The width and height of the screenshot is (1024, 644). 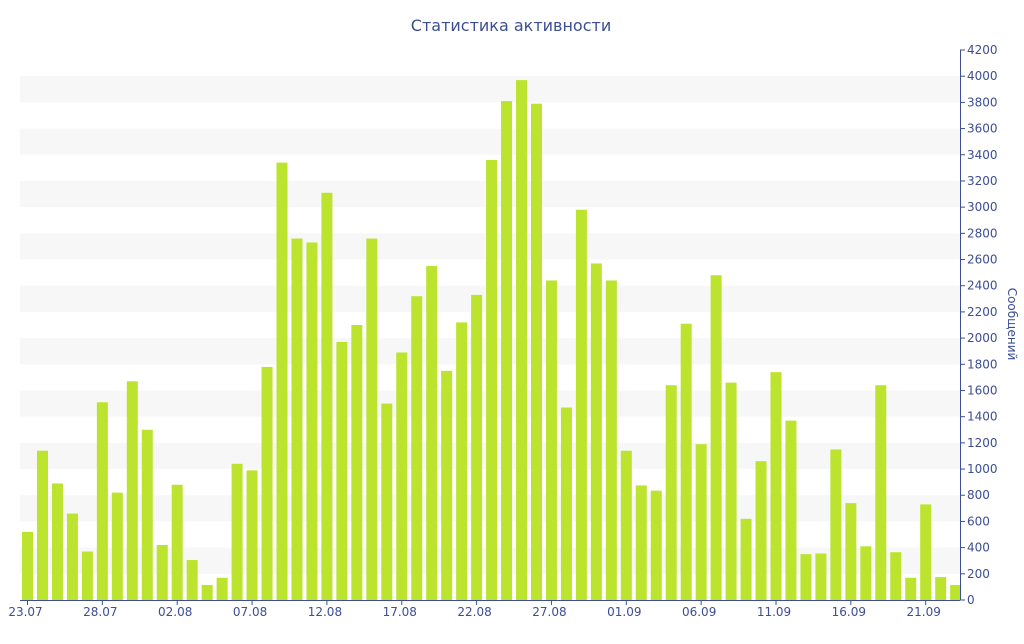 I want to click on y-tick-label: 2400, so click(x=982, y=286).